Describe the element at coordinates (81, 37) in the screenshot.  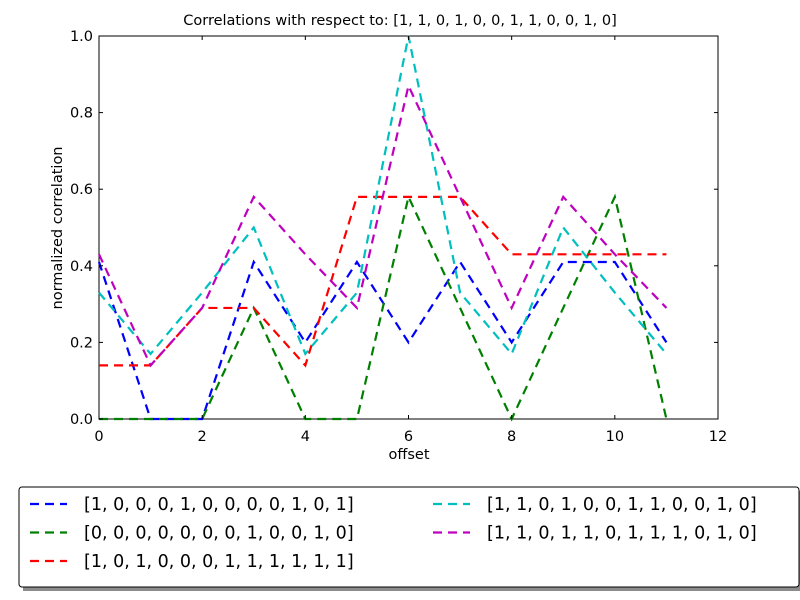
I see `y-tick-label: 1.0` at that location.